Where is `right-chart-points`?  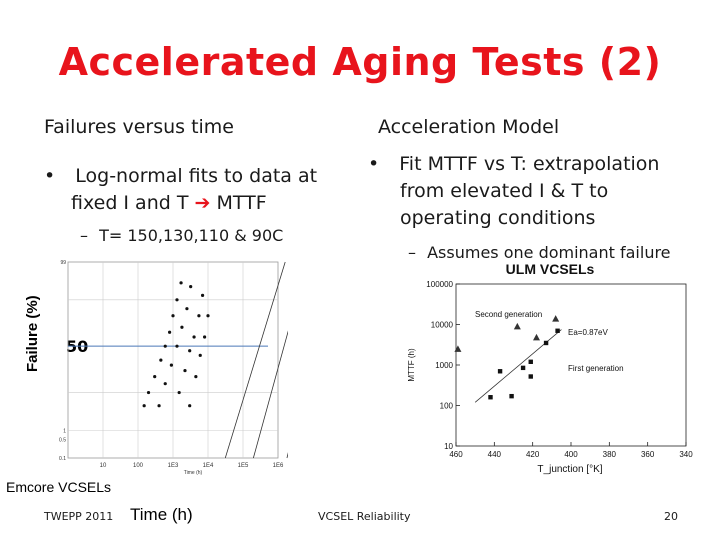
right-chart-points is located at coordinates (507, 357).